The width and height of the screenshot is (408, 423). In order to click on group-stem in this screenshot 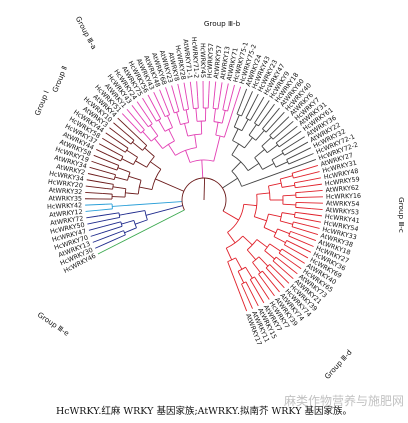, I will do `click(150, 227)`.